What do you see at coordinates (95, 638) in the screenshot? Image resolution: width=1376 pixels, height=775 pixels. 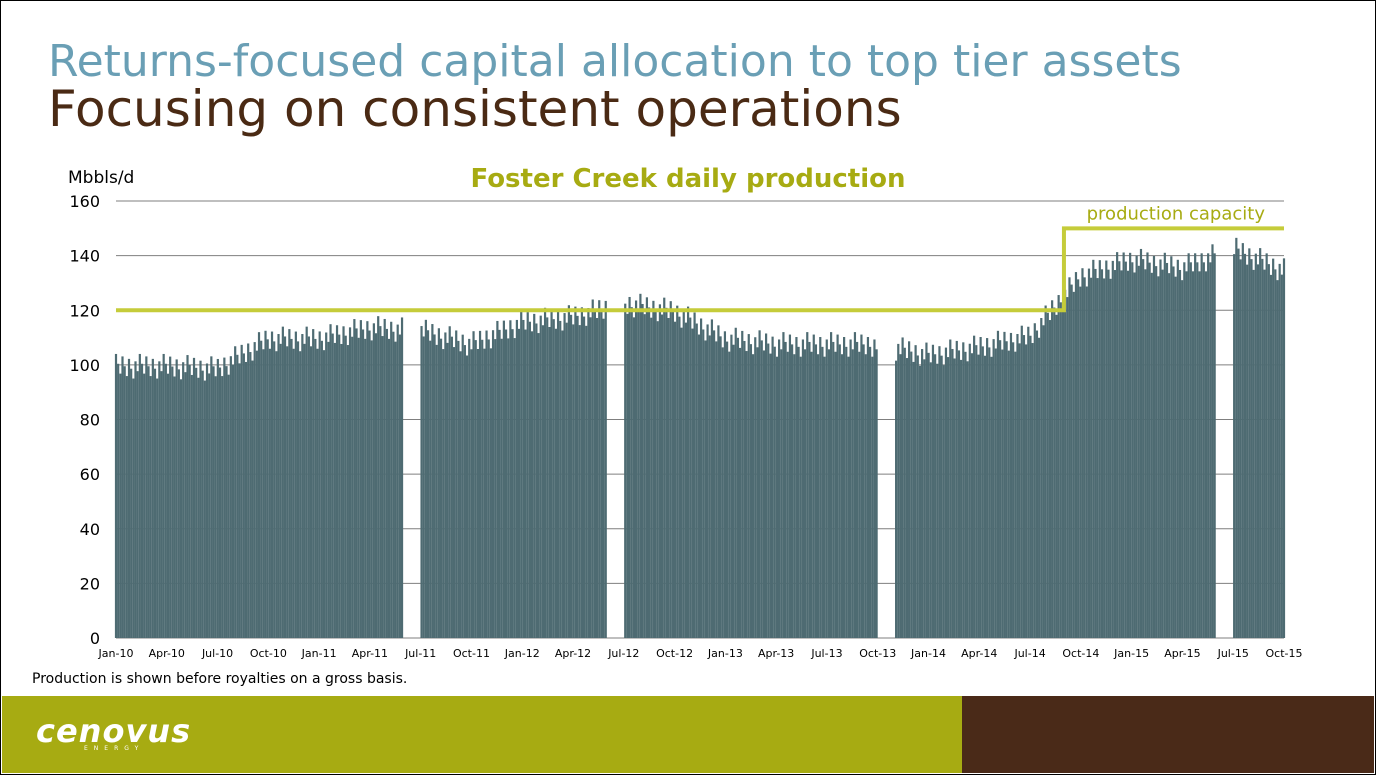 I see `y-tick-label: 0` at bounding box center [95, 638].